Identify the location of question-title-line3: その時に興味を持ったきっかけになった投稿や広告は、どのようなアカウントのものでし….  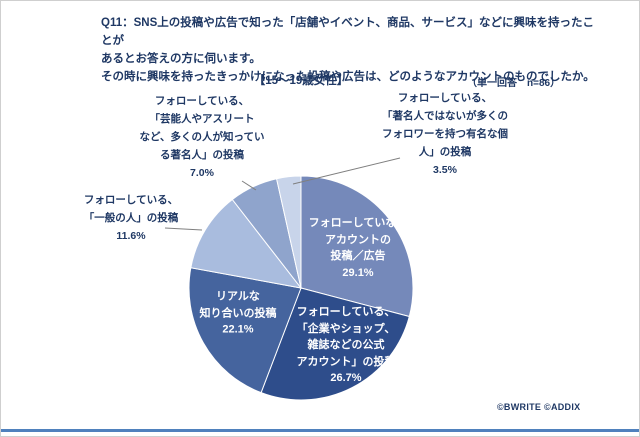
(348, 77).